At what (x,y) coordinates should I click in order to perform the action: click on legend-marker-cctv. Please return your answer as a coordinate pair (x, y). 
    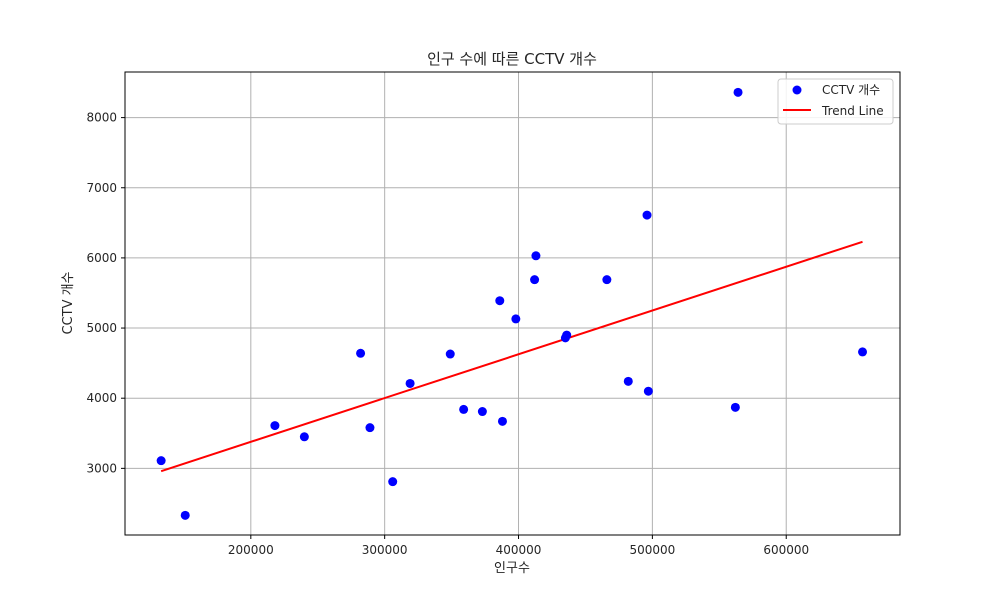
    Looking at the image, I should click on (797, 90).